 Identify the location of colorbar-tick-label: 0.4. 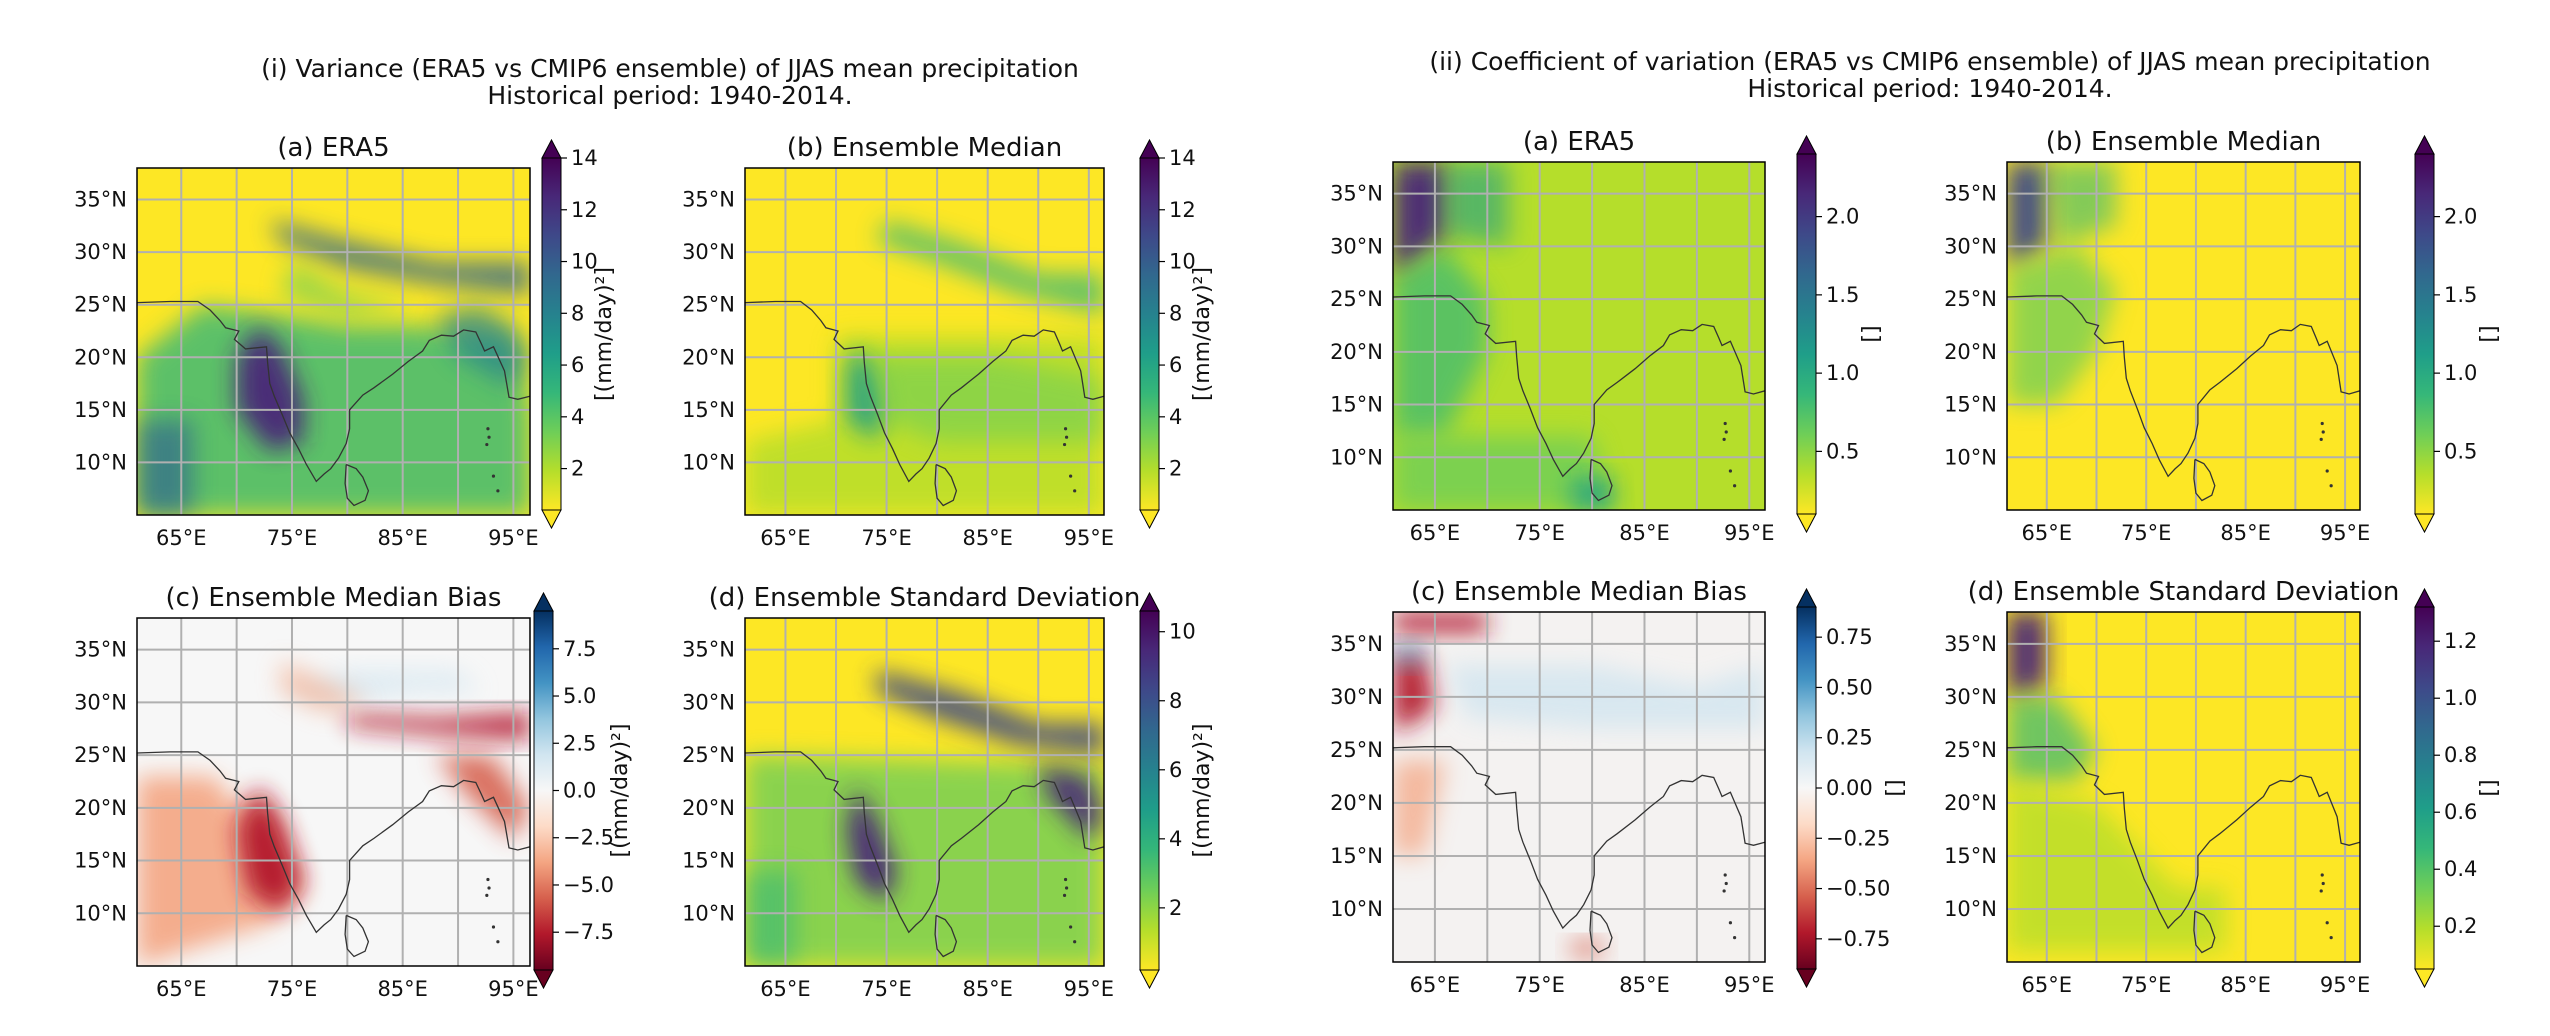
(2460, 869).